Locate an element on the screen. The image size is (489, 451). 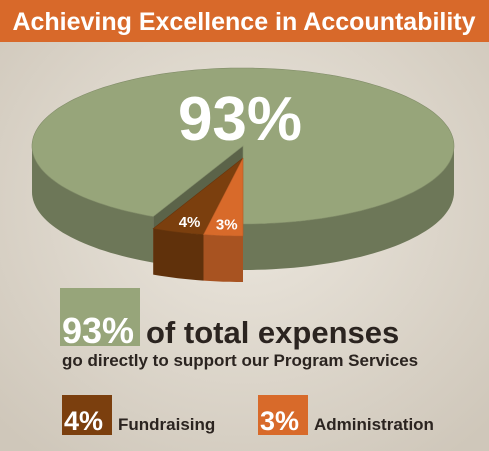
legend-label: of total expenses is located at coordinates (272, 332).